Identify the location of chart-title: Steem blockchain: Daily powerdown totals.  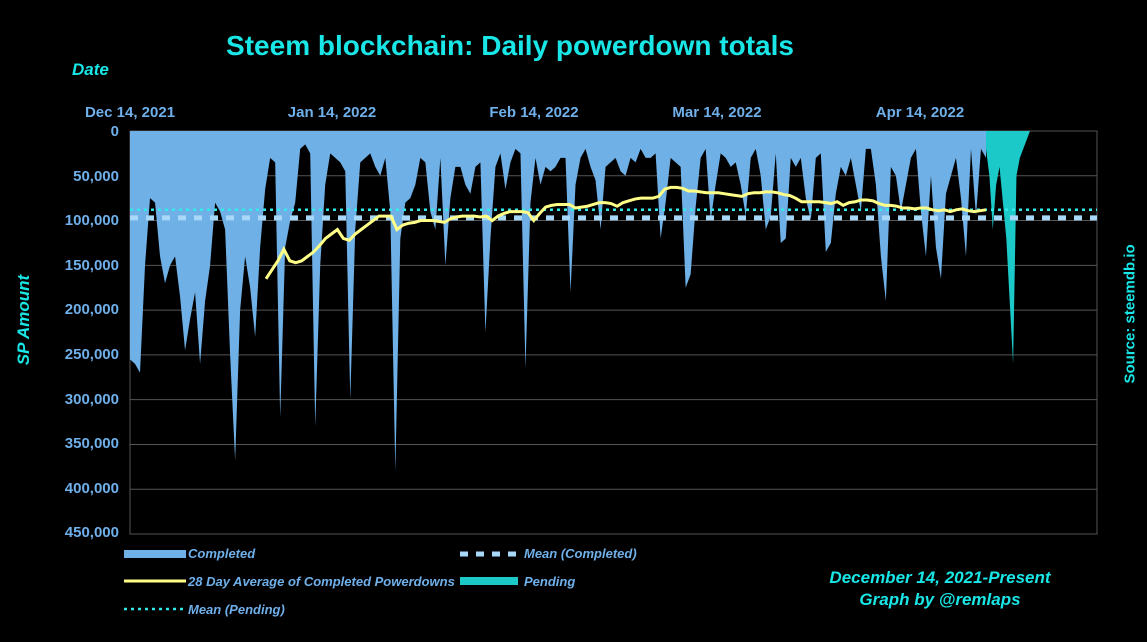
(510, 45).